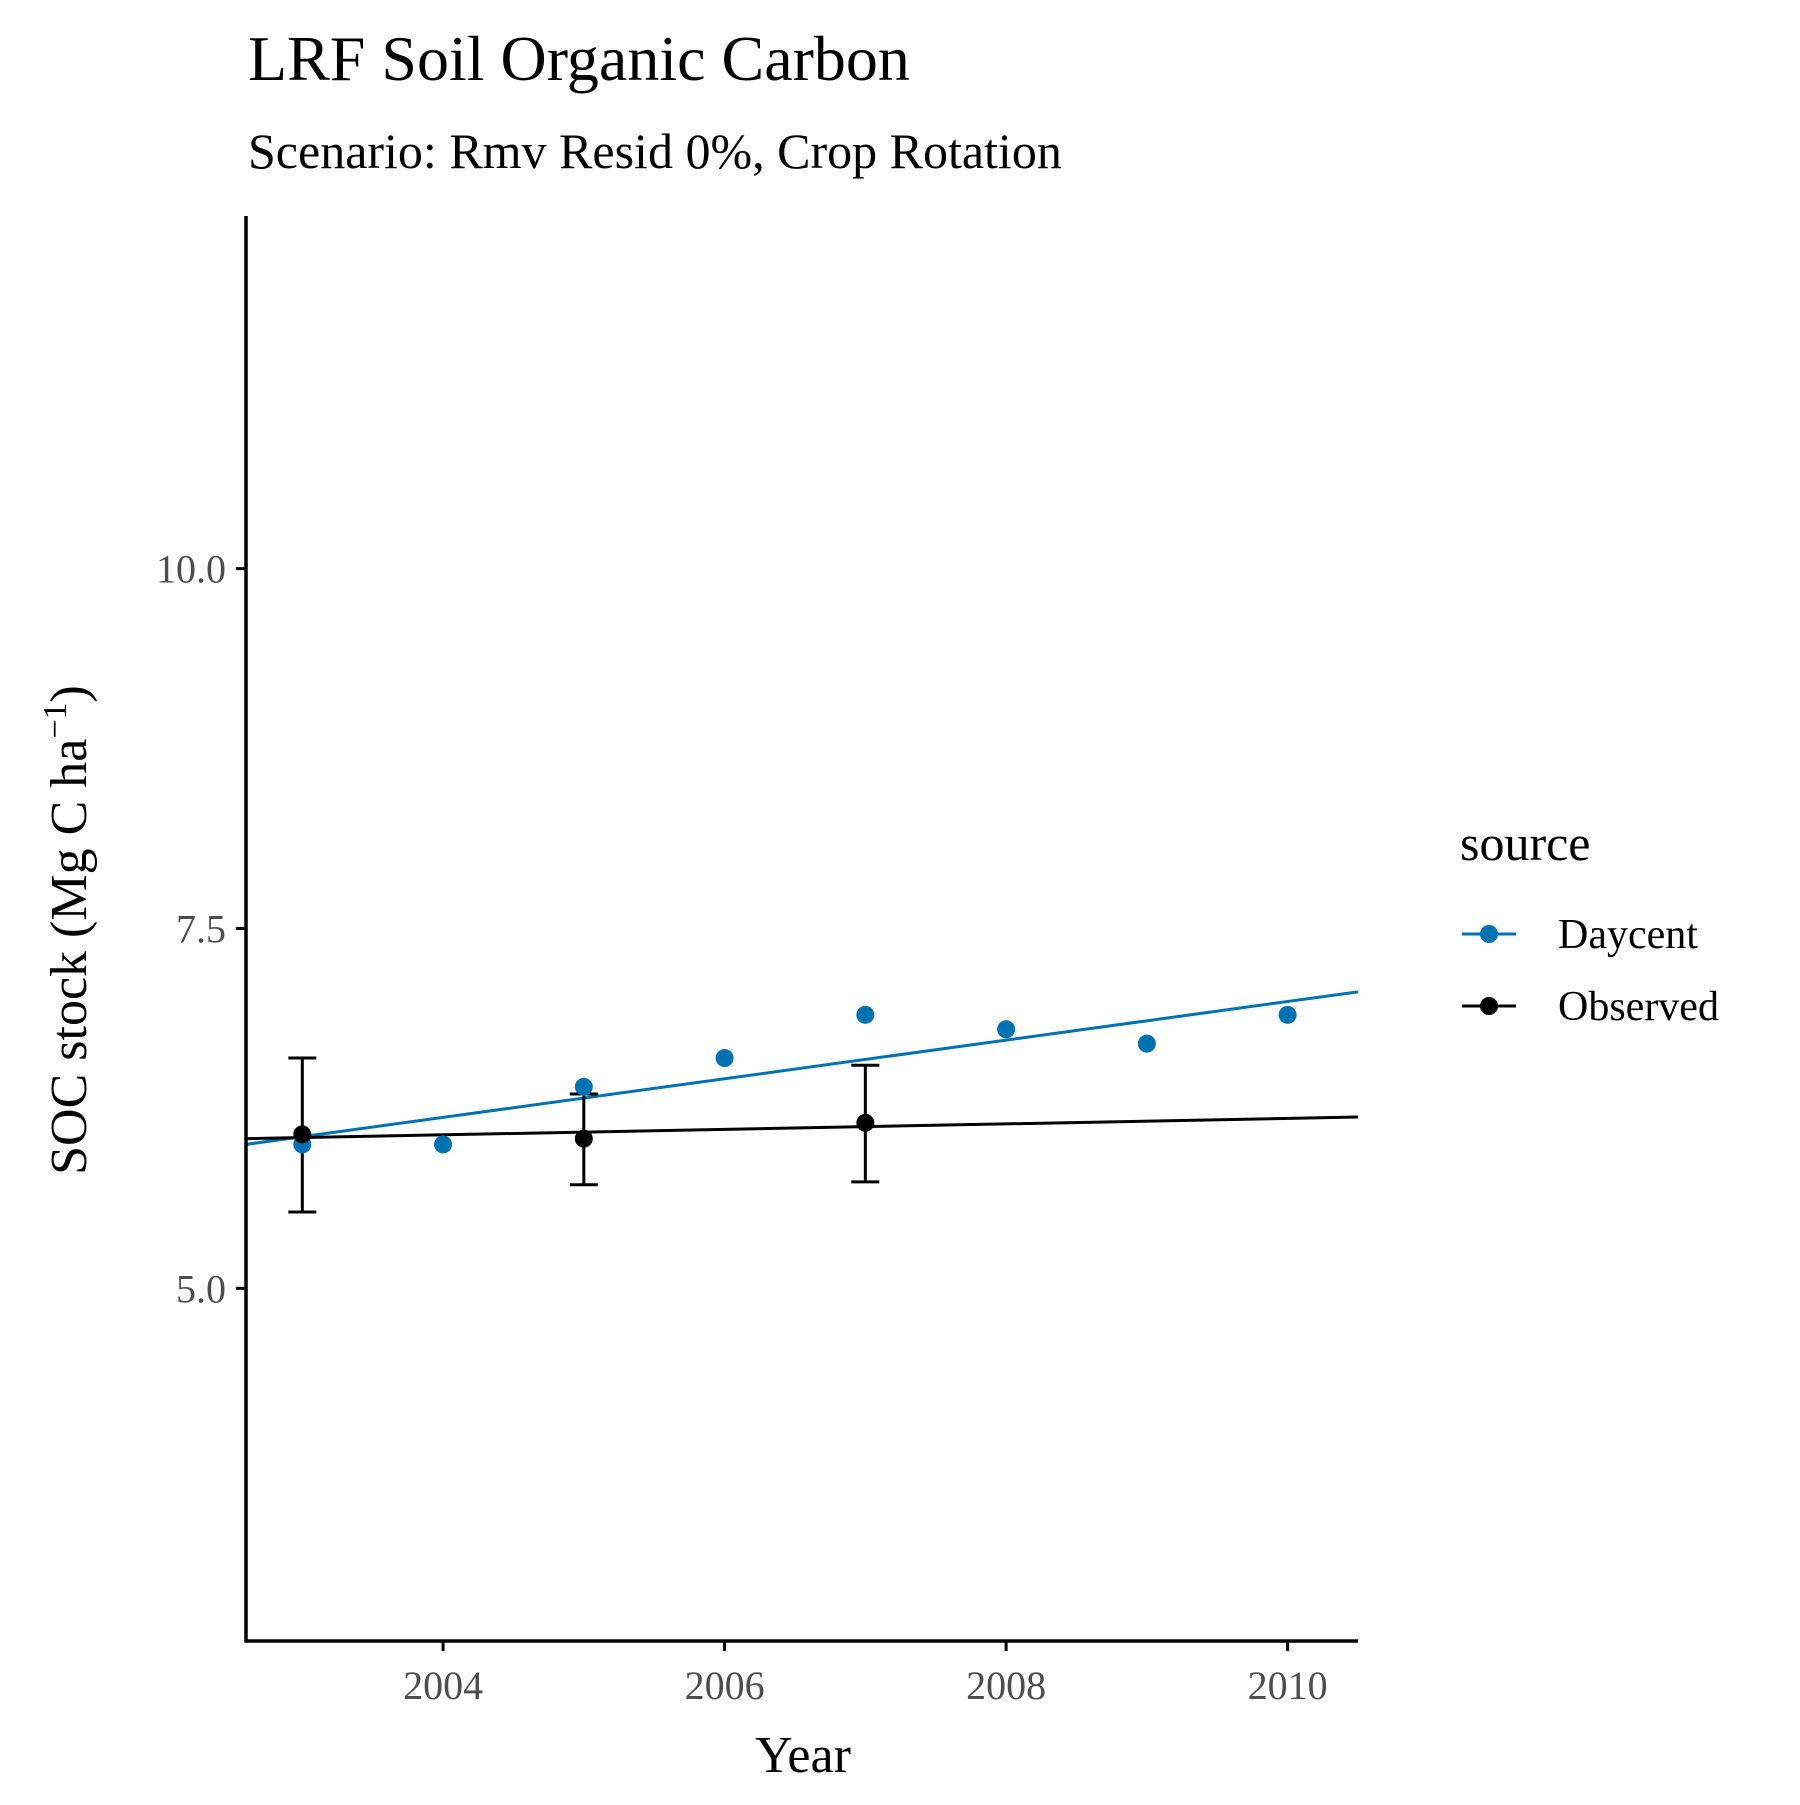 Image resolution: width=1800 pixels, height=1805 pixels. What do you see at coordinates (655, 151) in the screenshot?
I see `chart-subtitle: Scenario: Rmv Resid 0%, Crop Rotation` at bounding box center [655, 151].